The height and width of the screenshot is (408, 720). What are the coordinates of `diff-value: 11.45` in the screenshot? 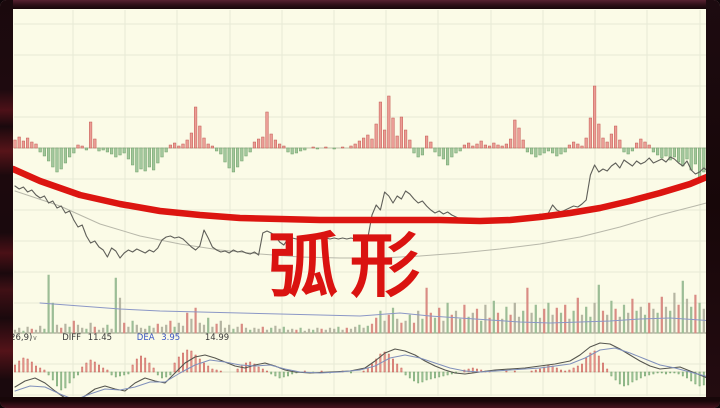 It's located at (100, 338).